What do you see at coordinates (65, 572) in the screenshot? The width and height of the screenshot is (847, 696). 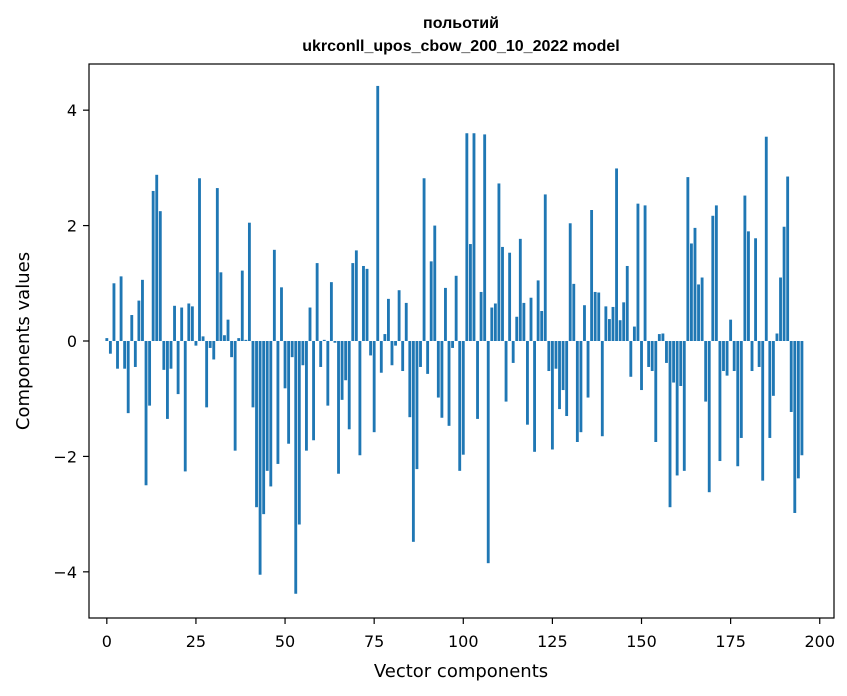 I see `y-tick-label: −4` at bounding box center [65, 572].